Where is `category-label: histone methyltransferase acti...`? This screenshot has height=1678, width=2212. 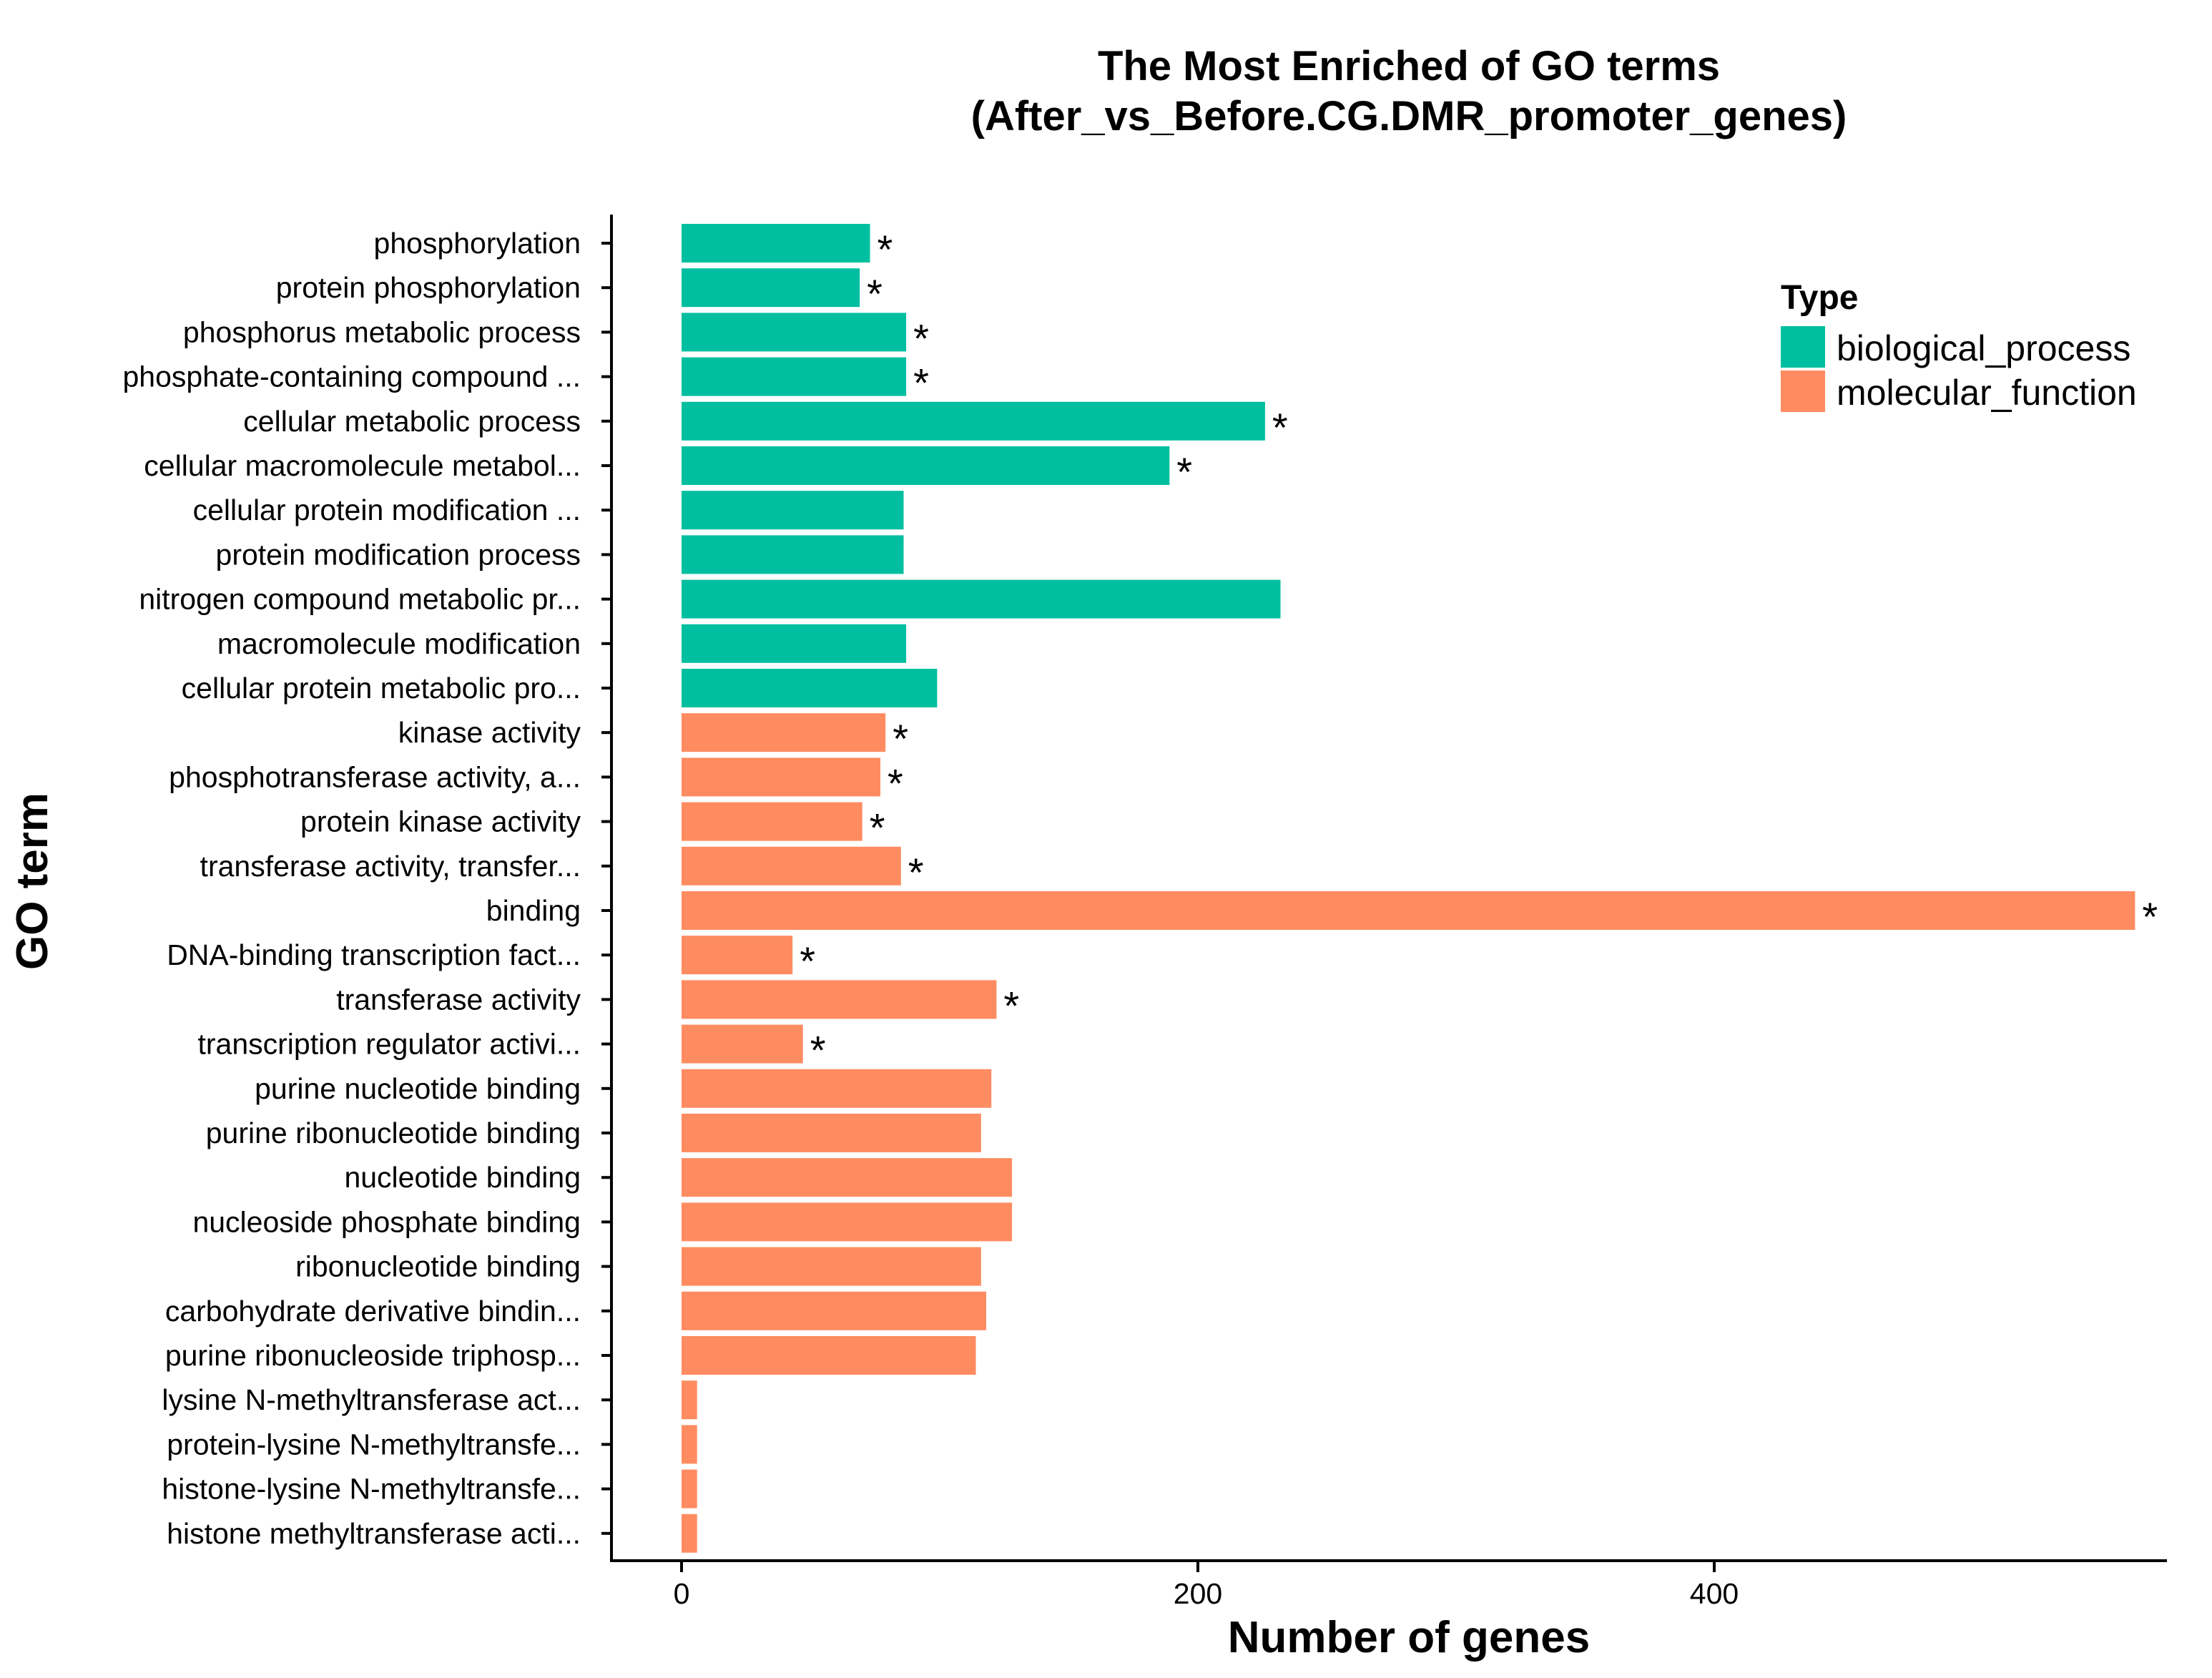 category-label: histone methyltransferase acti... is located at coordinates (374, 1533).